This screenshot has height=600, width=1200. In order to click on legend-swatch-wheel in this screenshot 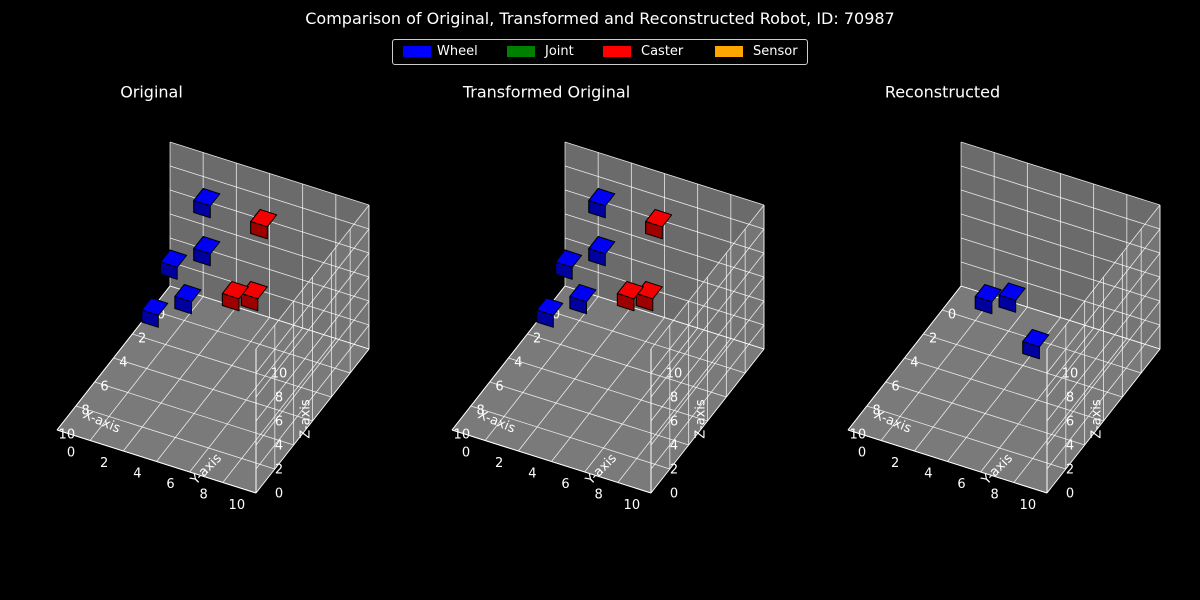, I will do `click(417, 51)`.